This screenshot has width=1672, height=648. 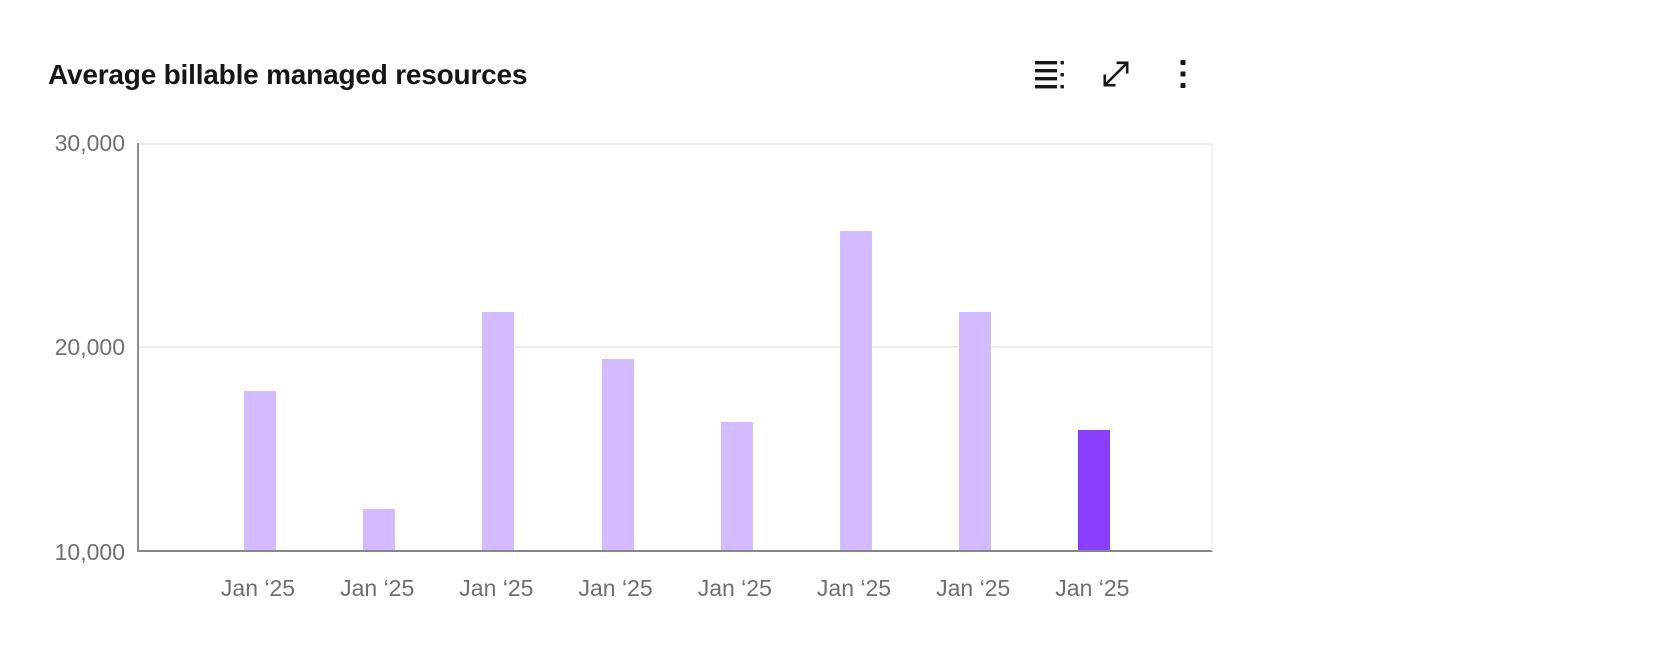 I want to click on chart-toolbar, so click(x=1116, y=74).